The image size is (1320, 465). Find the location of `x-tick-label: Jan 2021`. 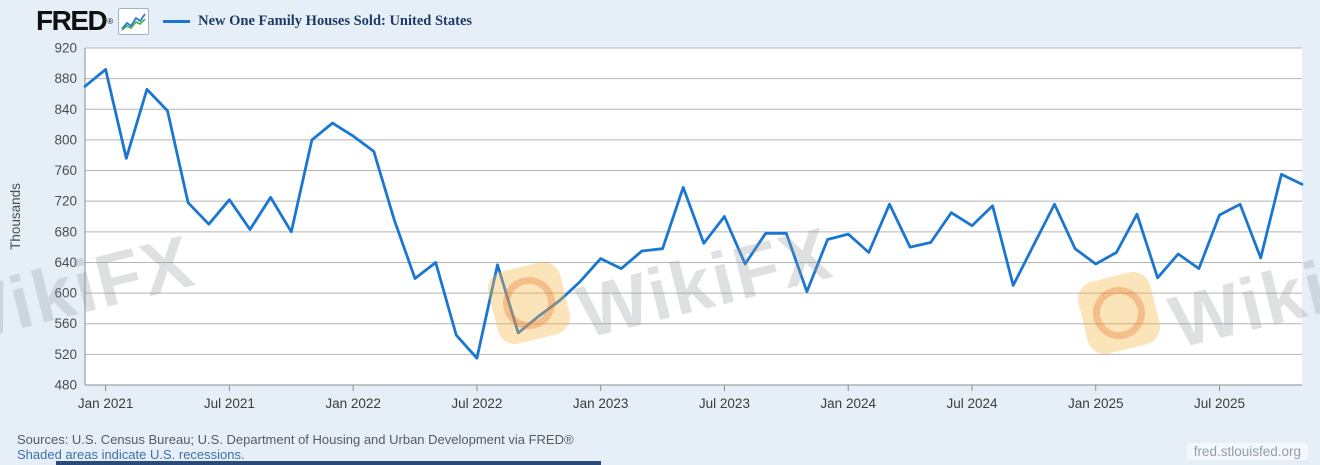

x-tick-label: Jan 2021 is located at coordinates (106, 403).